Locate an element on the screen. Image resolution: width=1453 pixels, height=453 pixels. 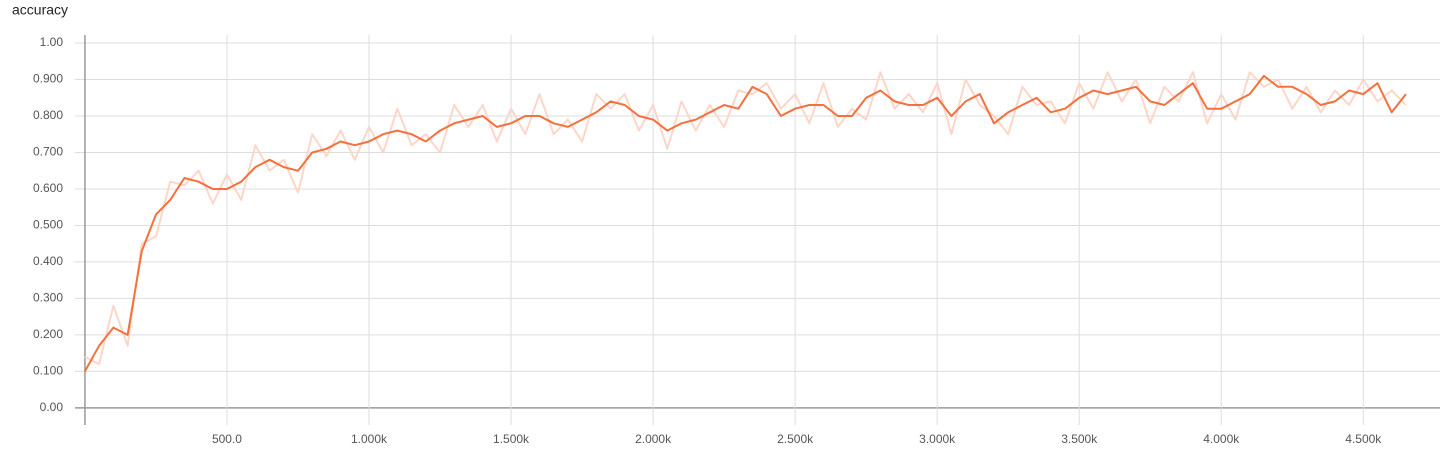
y-tick-label: 0.00 is located at coordinates (52, 407).